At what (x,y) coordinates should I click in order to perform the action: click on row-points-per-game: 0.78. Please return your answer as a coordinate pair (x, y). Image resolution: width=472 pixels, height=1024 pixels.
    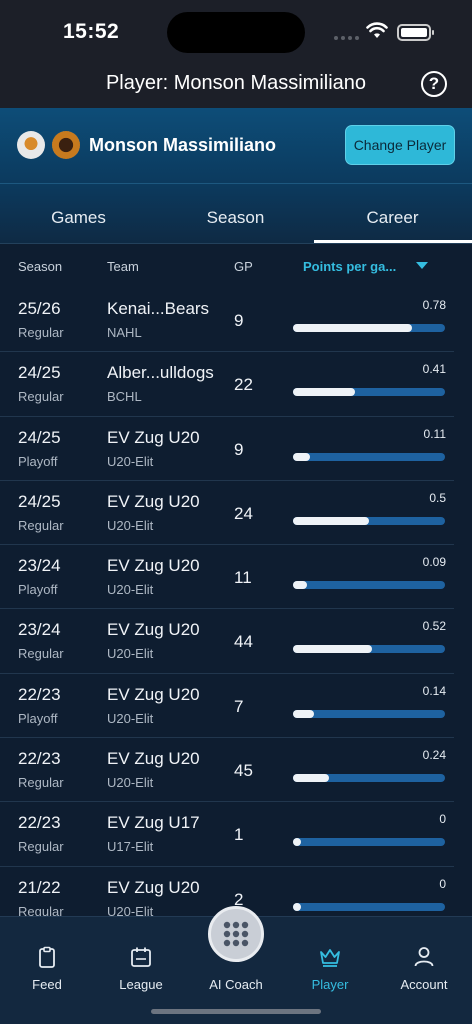
    Looking at the image, I should click on (434, 305).